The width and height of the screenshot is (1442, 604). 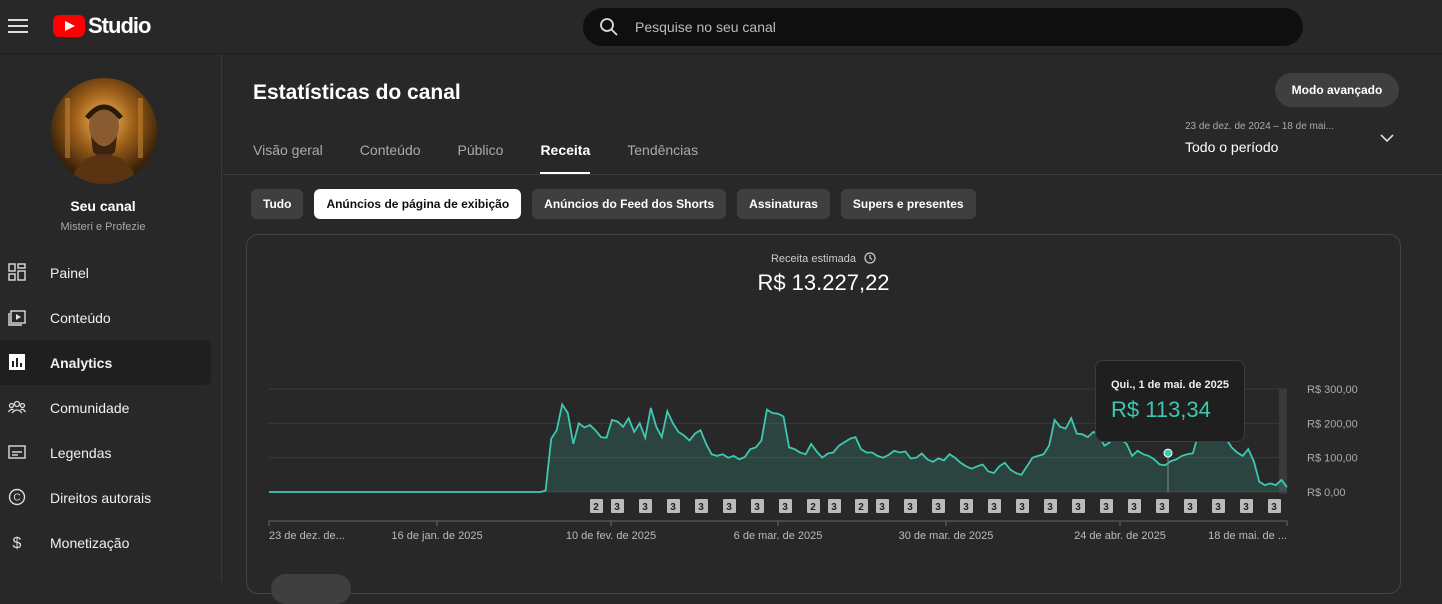 I want to click on search-bar, so click(x=943, y=27).